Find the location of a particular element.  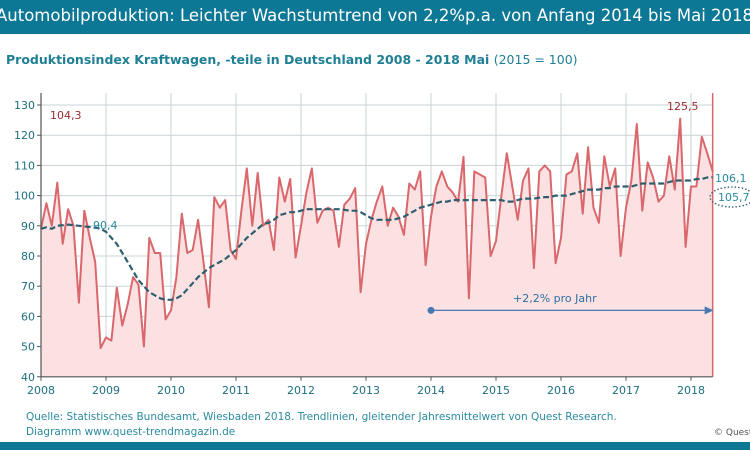

growth-arrow-head is located at coordinates (709, 310).